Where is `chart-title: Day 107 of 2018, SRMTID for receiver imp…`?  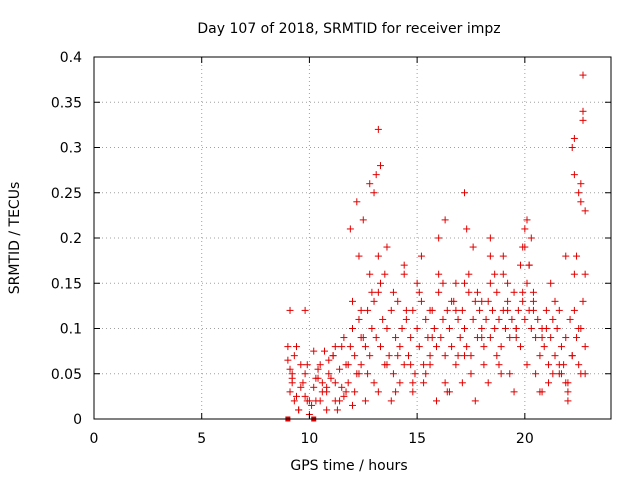 chart-title: Day 107 of 2018, SRMTID for receiver imp… is located at coordinates (348, 29).